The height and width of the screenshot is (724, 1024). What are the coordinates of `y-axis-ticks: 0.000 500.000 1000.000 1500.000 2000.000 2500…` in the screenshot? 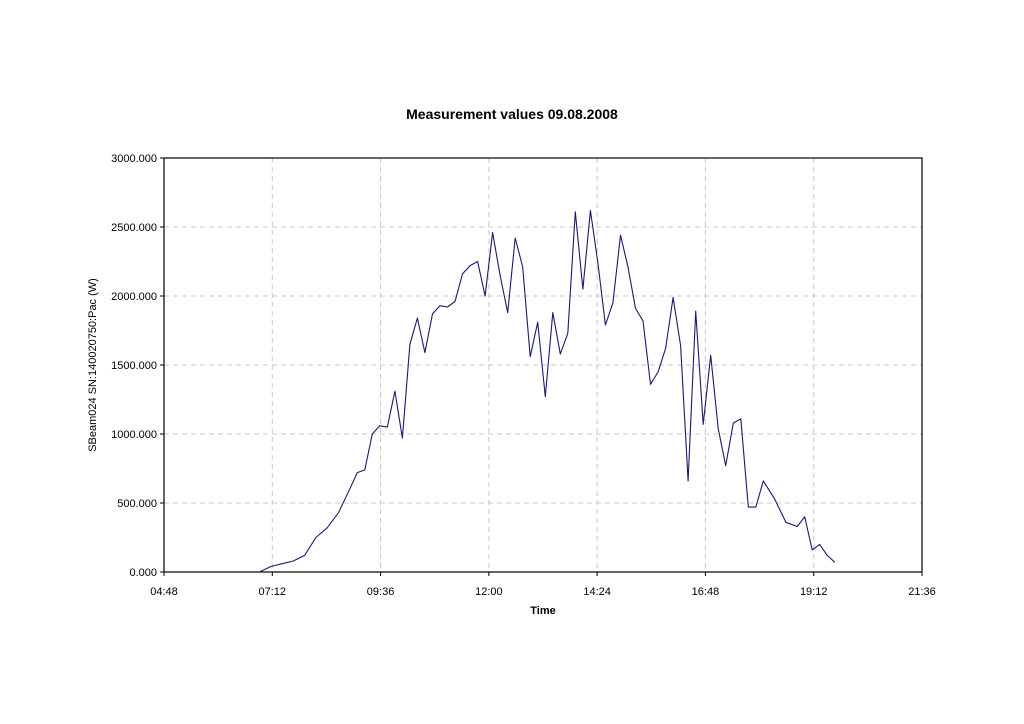 It's located at (137, 366).